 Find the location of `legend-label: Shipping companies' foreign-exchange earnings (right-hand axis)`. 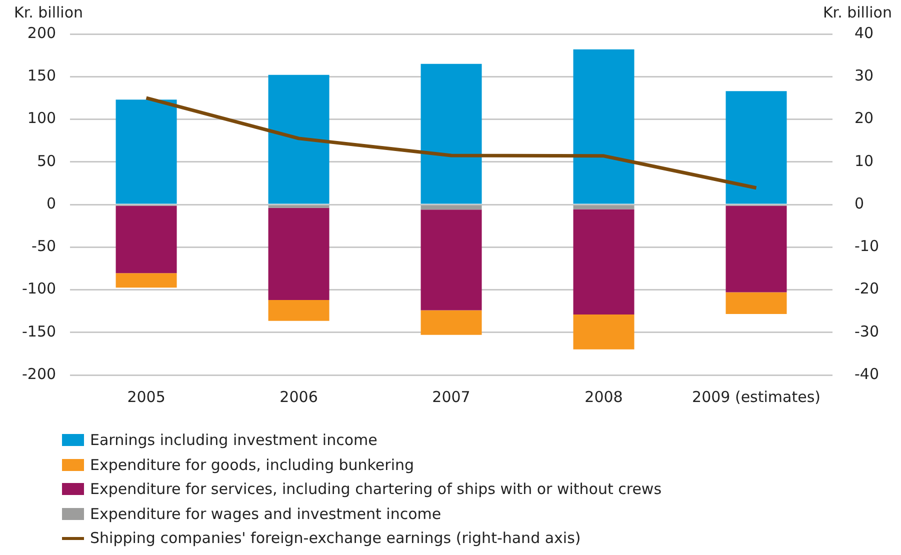

legend-label: Shipping companies' foreign-exchange earnings (right-hand axis) is located at coordinates (335, 538).